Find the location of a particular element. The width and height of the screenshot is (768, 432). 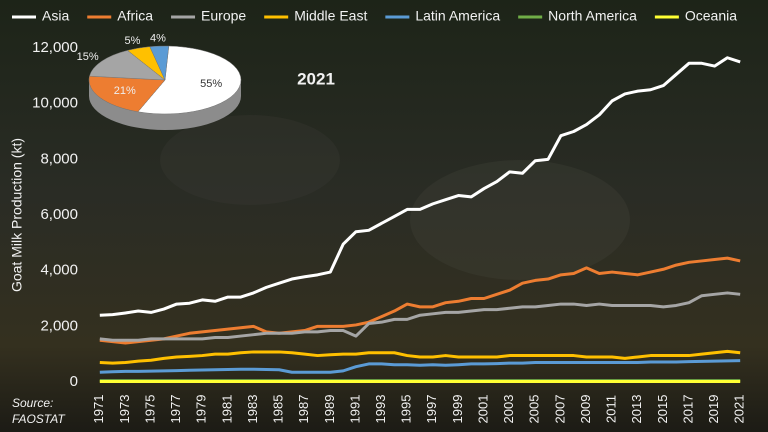

pie-chart: 55% 21% 15% 5% 4% 2021 is located at coordinates (206, 81).